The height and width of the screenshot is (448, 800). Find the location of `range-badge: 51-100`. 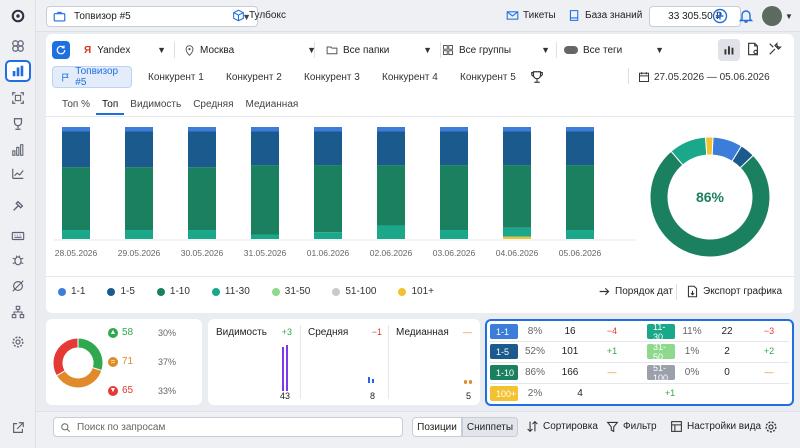

range-badge: 51-100 is located at coordinates (661, 373).